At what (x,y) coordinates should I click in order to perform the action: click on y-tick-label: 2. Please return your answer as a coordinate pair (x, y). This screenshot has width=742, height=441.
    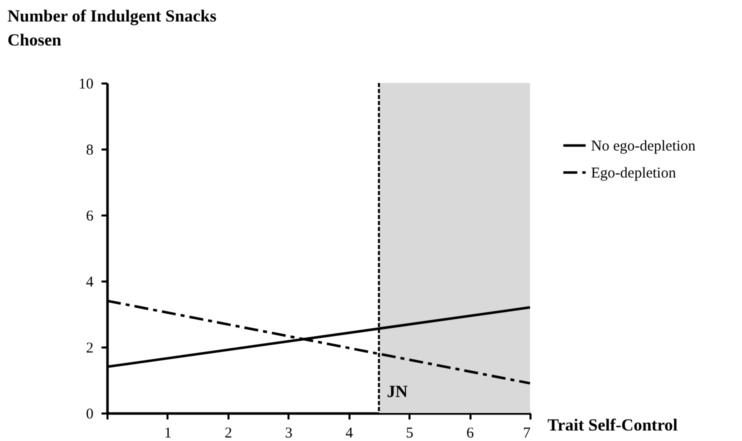
    Looking at the image, I should click on (90, 348).